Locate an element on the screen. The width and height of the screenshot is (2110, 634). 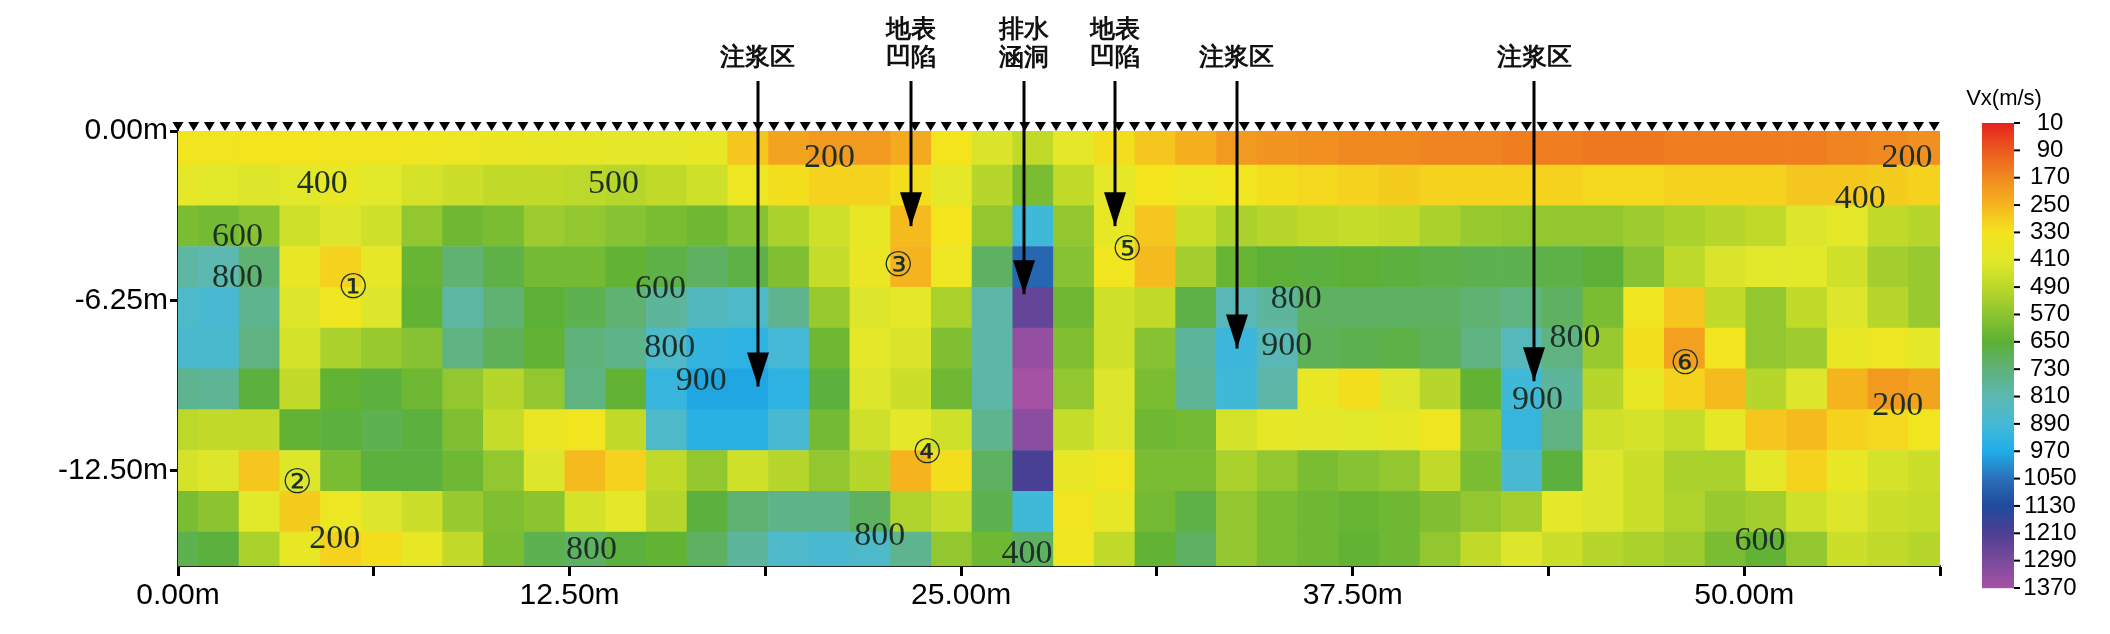
annotation: ① is located at coordinates (353, 286).